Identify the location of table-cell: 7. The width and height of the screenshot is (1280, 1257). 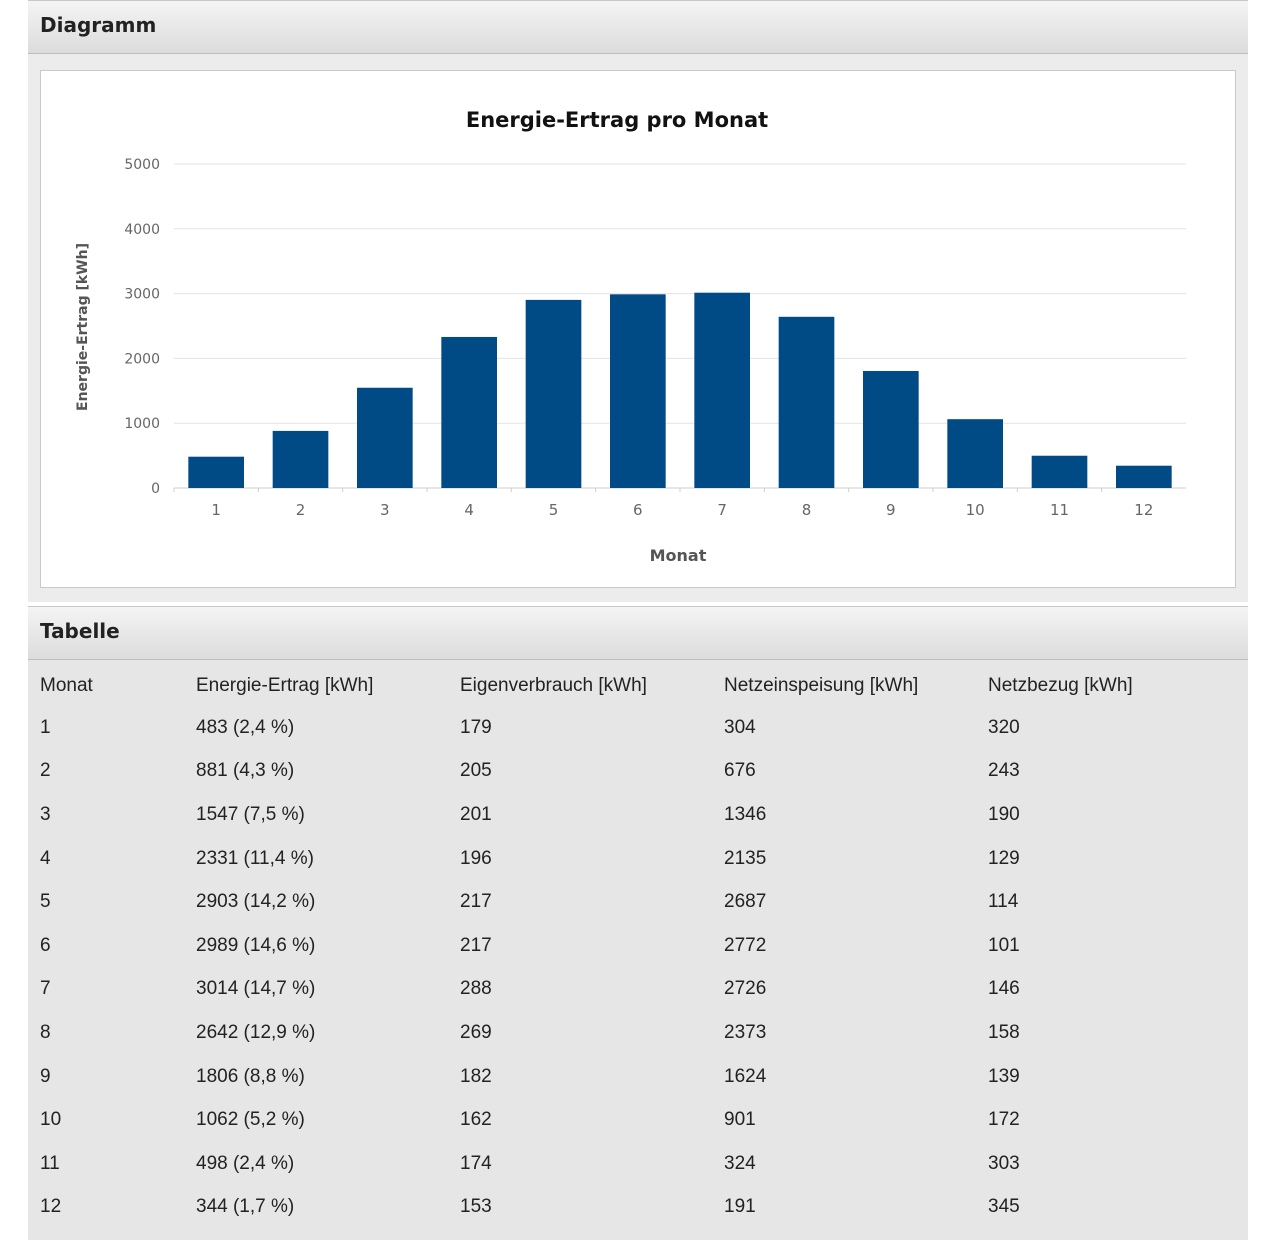
(45, 989).